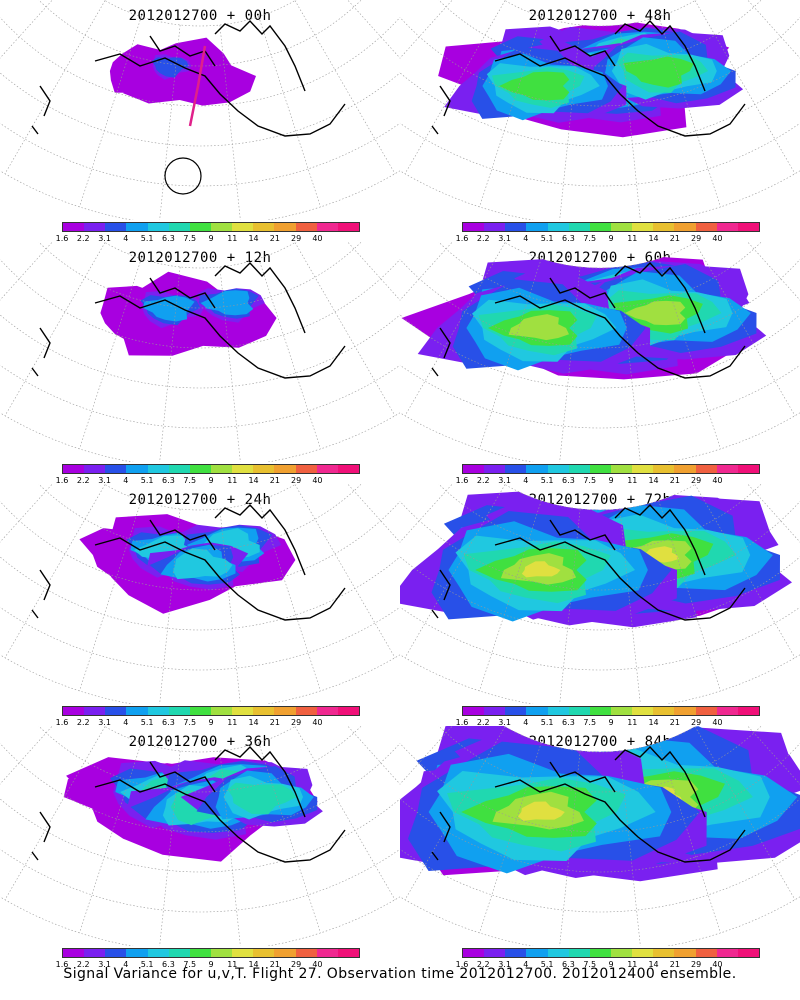 This screenshot has height=1000, width=800. I want to click on coastline, so click(188, 78).